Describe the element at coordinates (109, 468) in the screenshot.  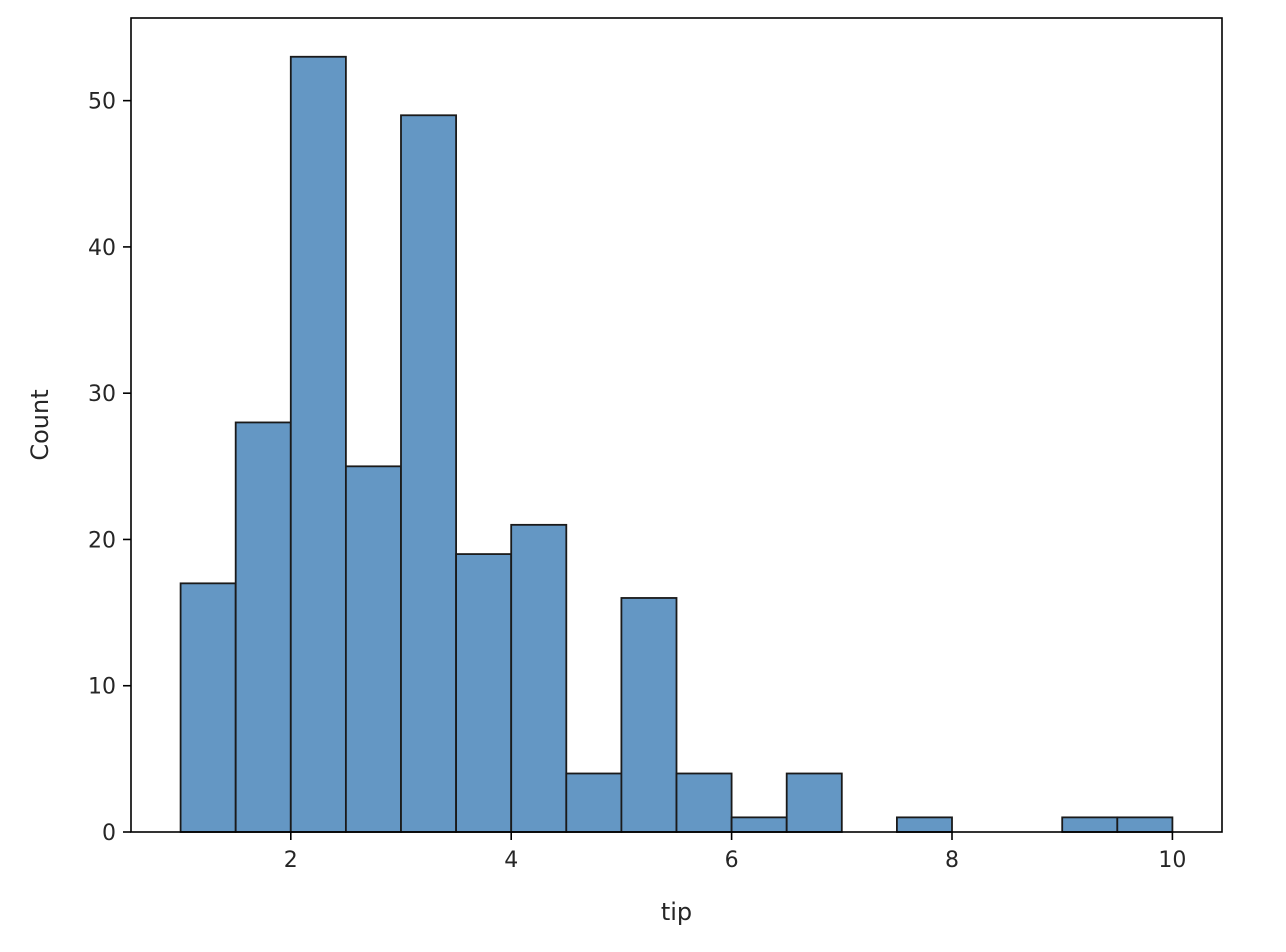
I see `y-axis-ticks: 0 10 20 30 40 50` at that location.